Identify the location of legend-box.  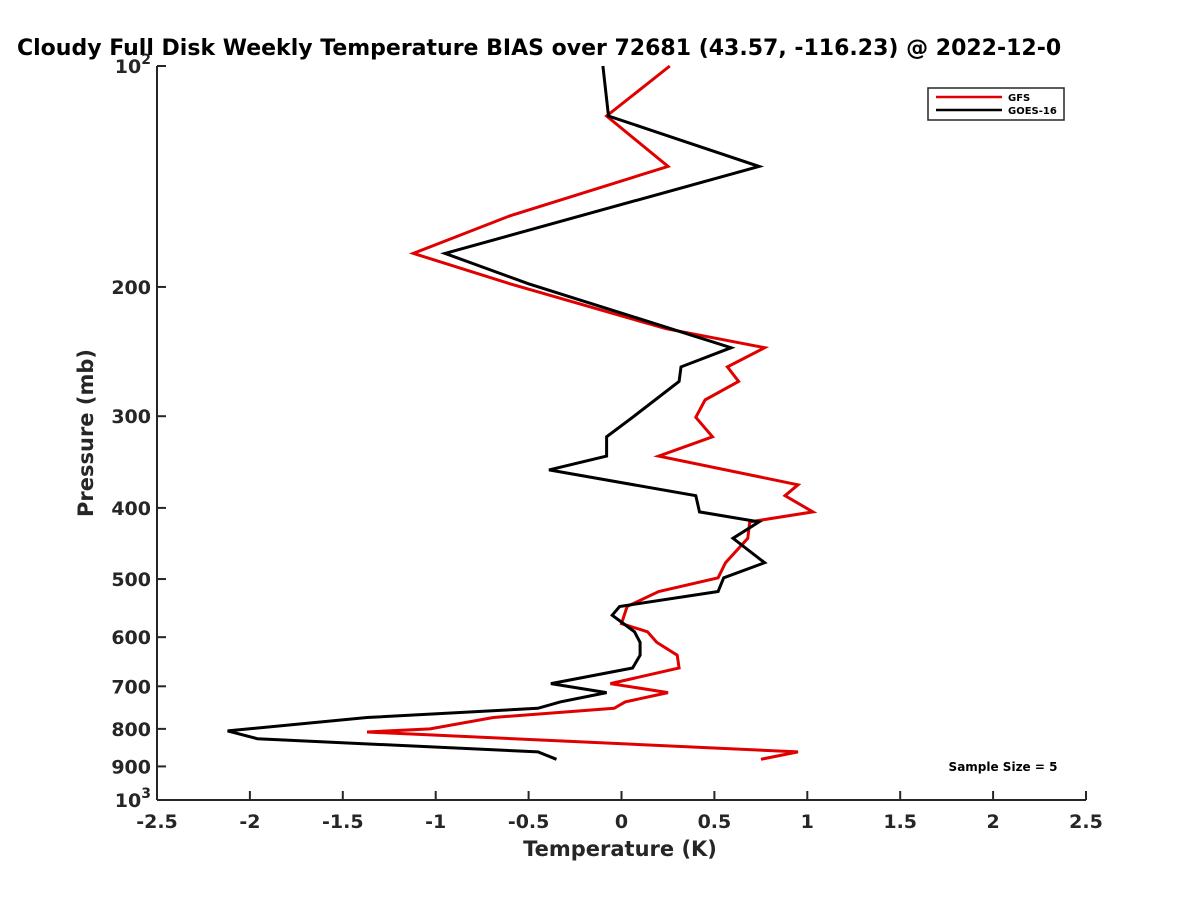
(996, 104).